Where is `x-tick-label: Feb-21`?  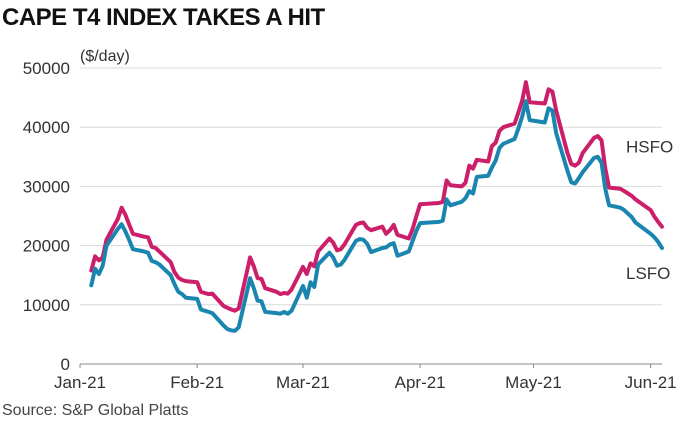
x-tick-label: Feb-21 is located at coordinates (197, 382).